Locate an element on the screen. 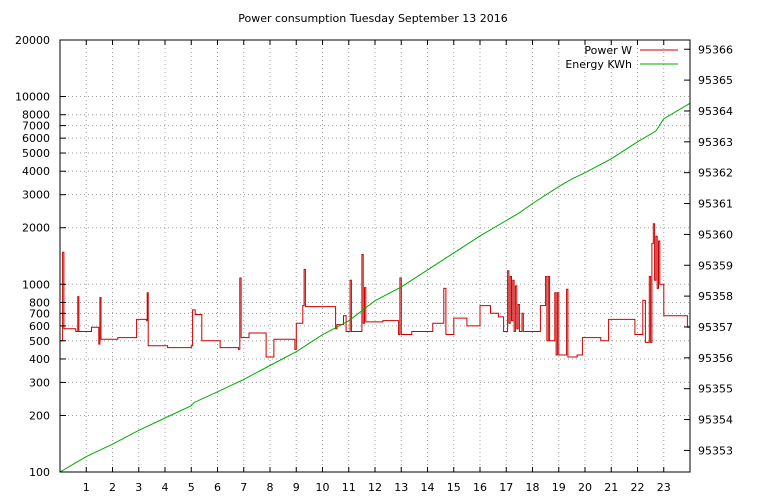 The height and width of the screenshot is (500, 768). y2-tick-label: 95358 is located at coordinates (715, 296).